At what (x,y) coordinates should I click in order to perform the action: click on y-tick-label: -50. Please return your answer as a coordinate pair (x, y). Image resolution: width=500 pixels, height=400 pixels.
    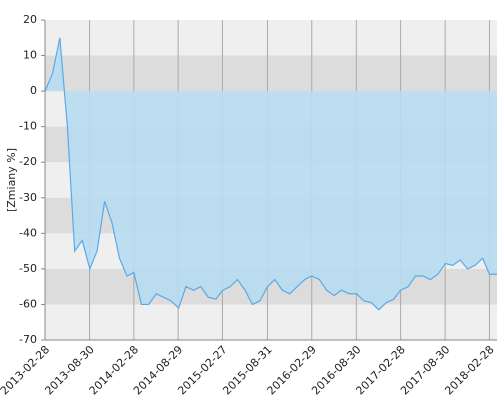
    Looking at the image, I should click on (28, 268).